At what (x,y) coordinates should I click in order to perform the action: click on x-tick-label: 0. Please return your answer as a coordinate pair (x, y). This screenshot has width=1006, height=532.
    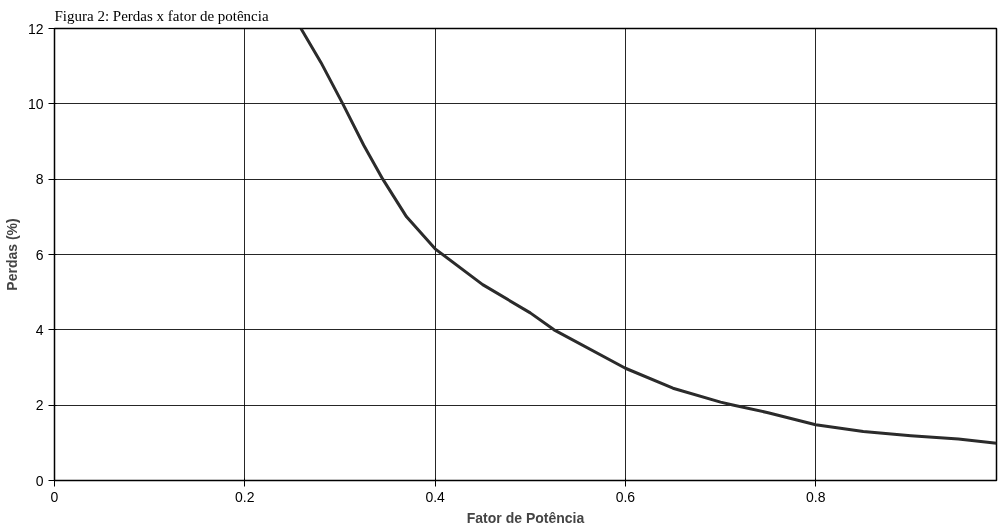
    Looking at the image, I should click on (54, 496).